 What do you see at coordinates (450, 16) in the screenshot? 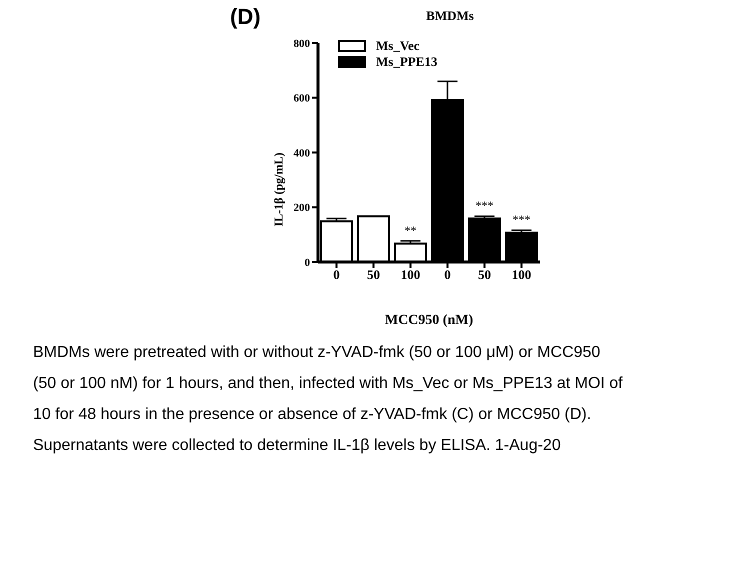
I see `chart-title: BMDMs` at bounding box center [450, 16].